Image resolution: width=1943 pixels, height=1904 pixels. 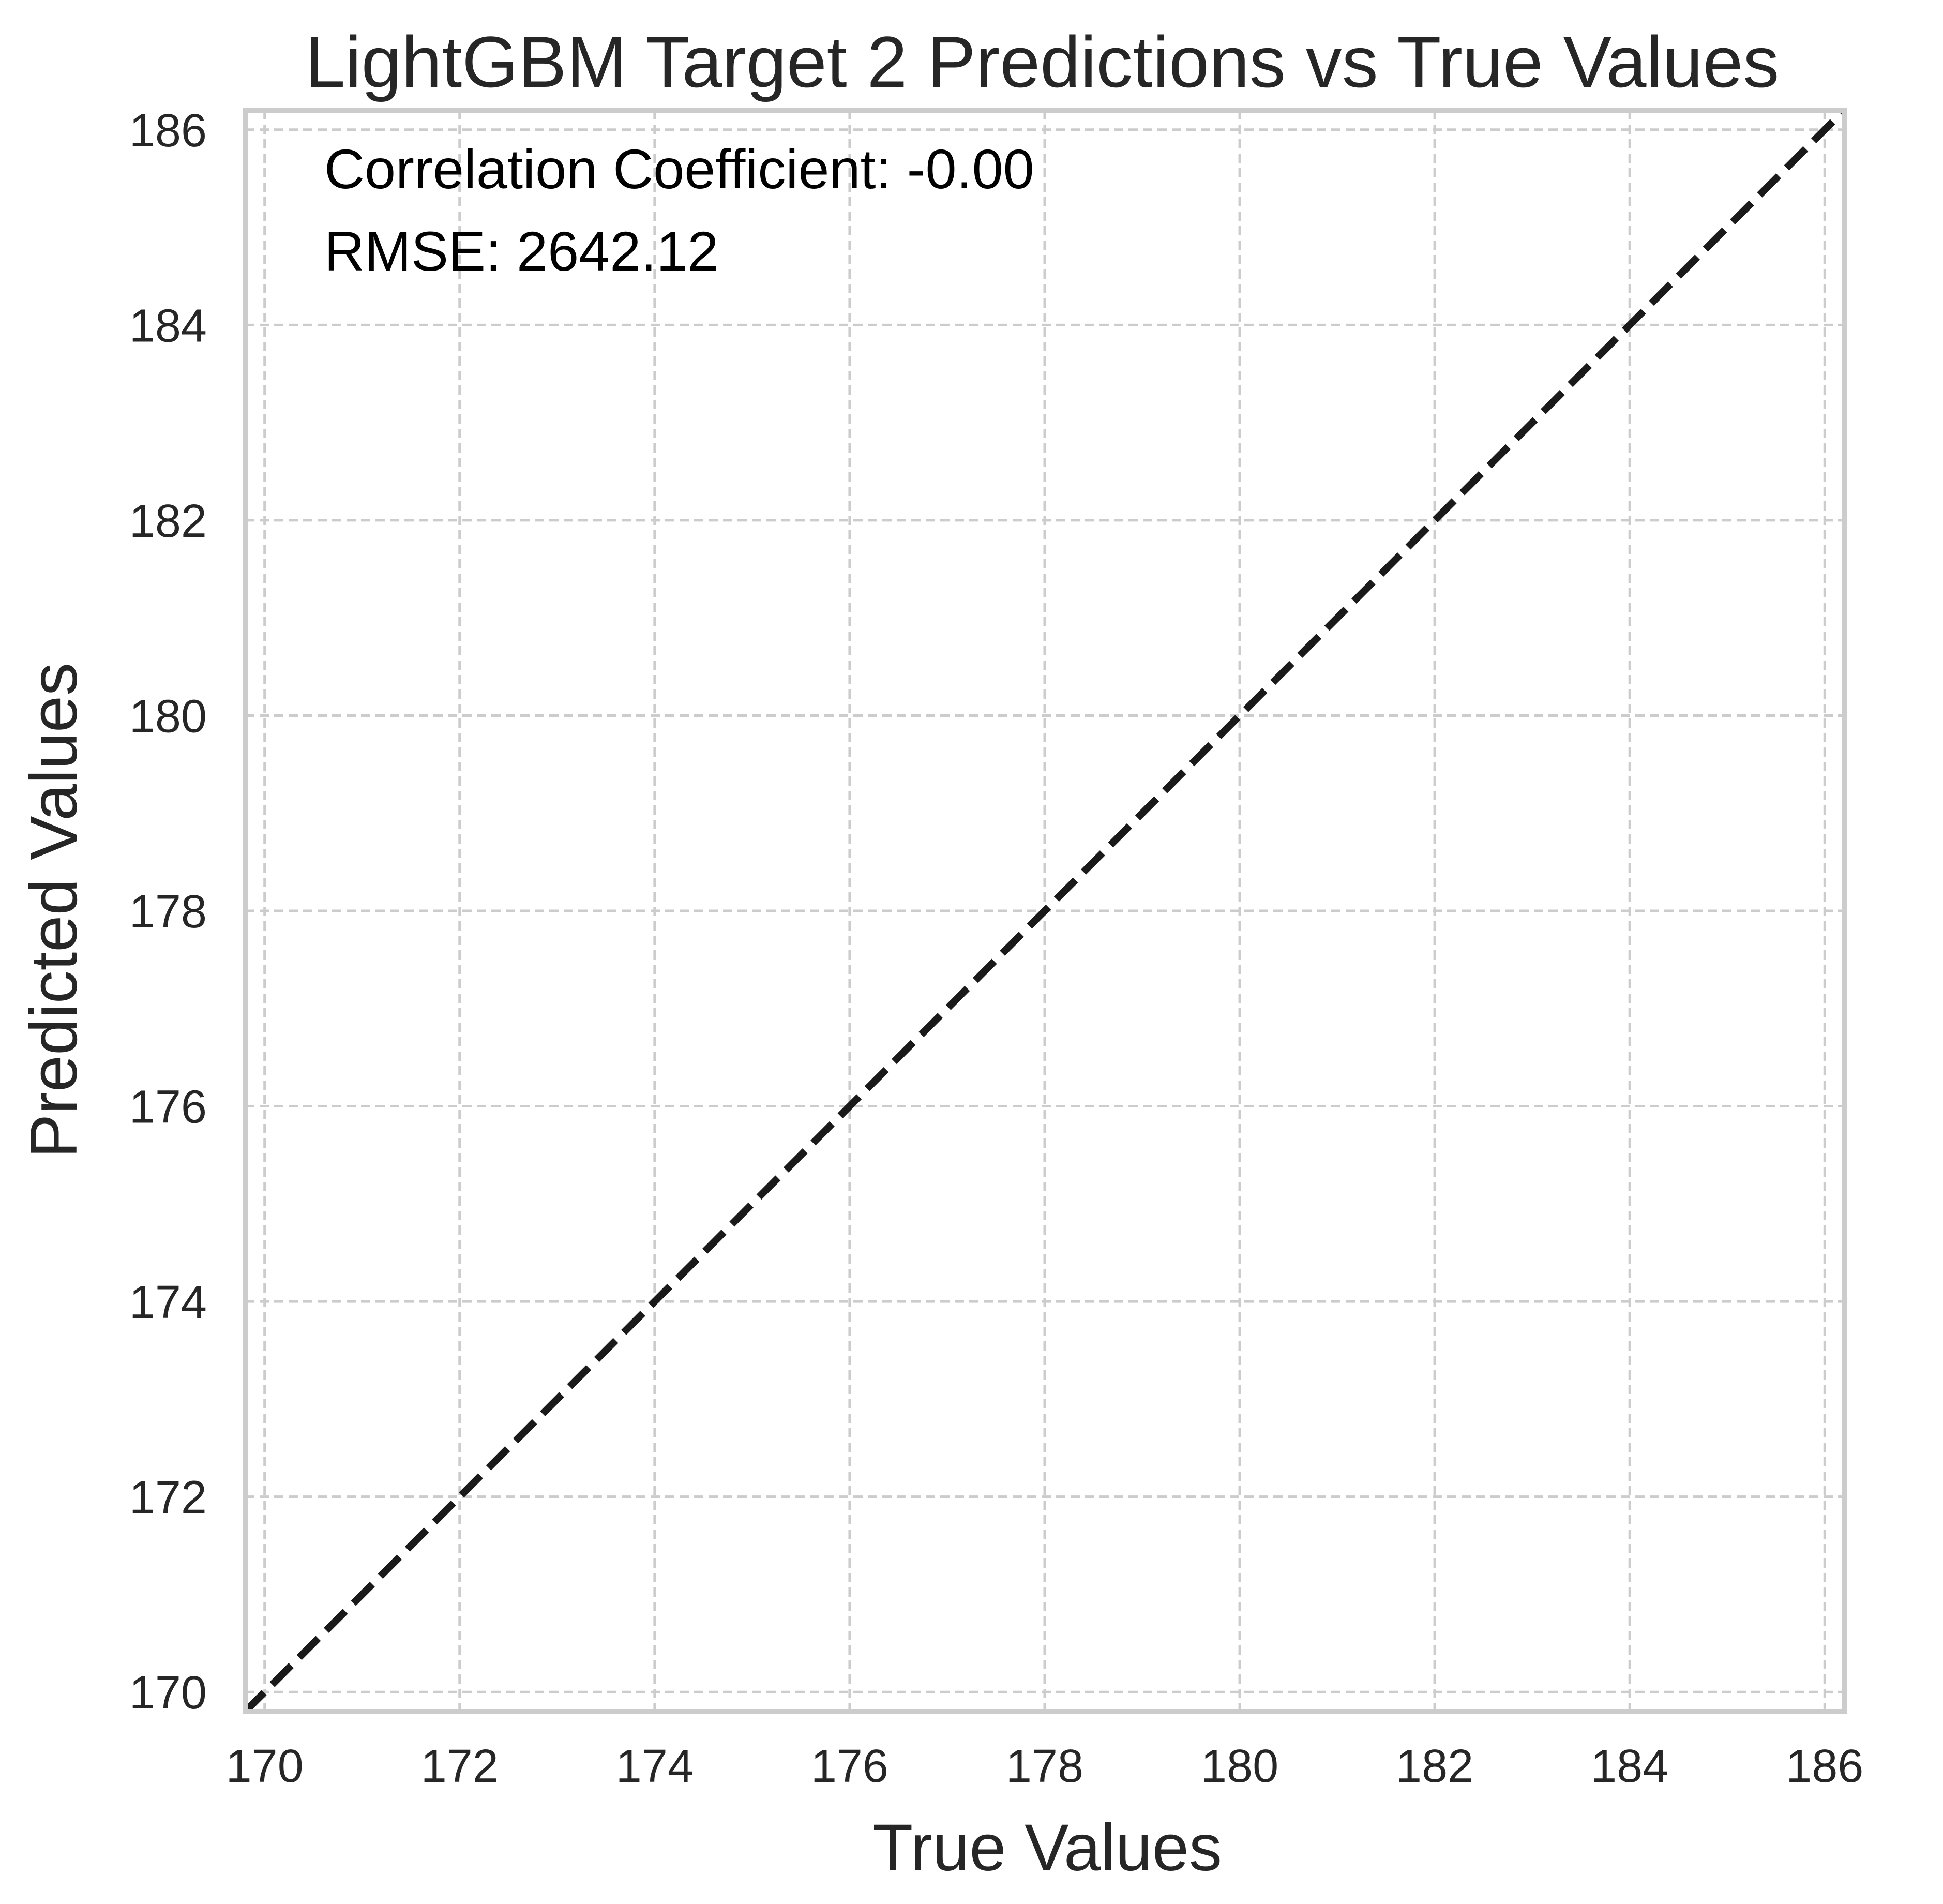 What do you see at coordinates (1630, 1766) in the screenshot?
I see `x-tick-label: 184` at bounding box center [1630, 1766].